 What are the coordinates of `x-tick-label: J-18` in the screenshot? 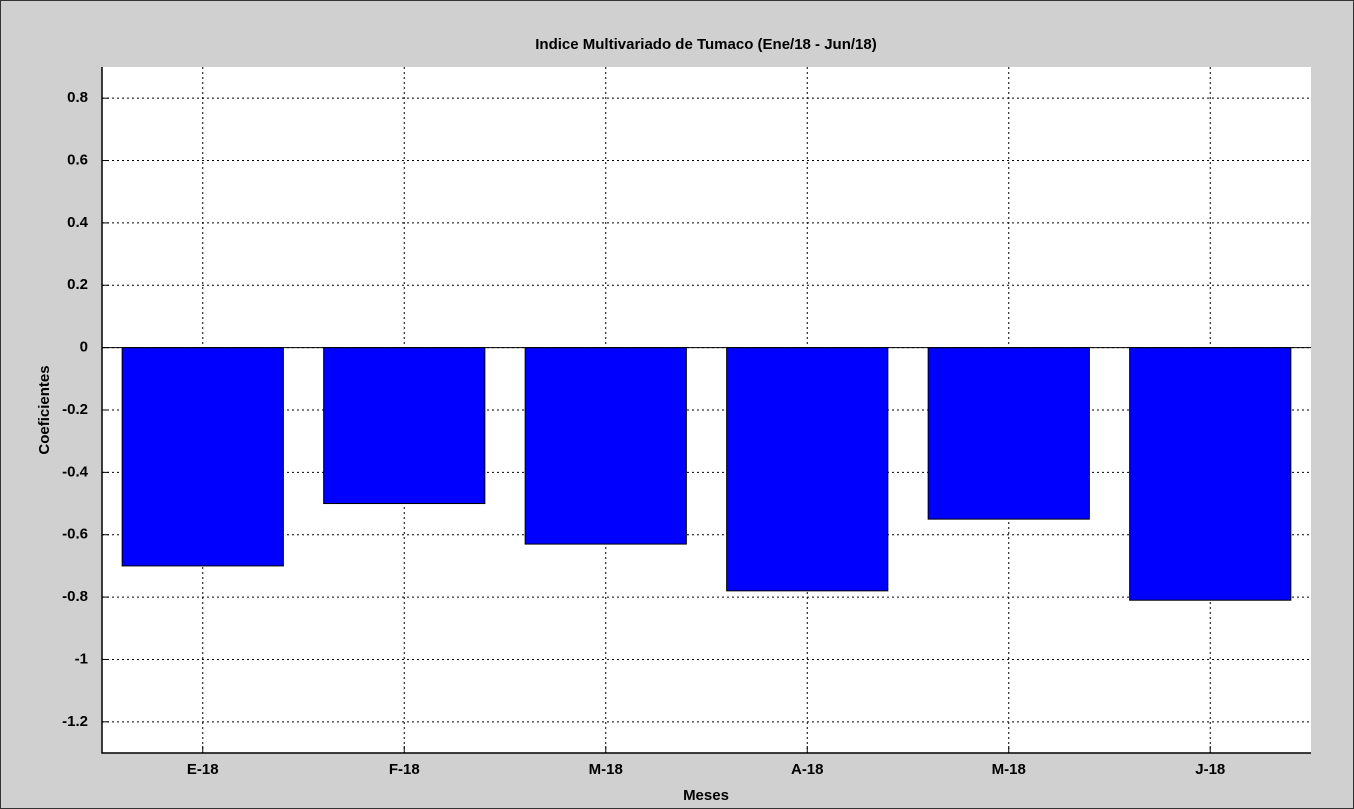 It's located at (1210, 769).